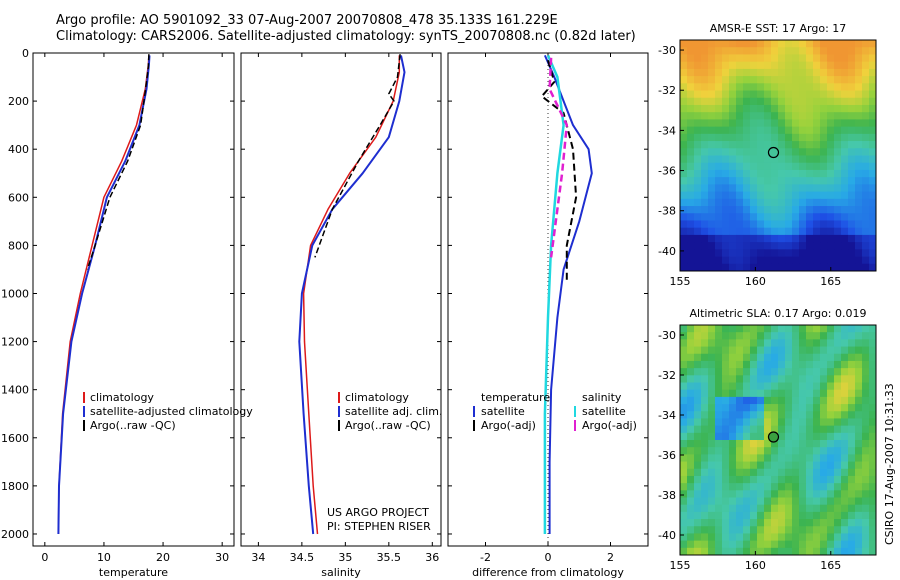 This screenshot has width=900, height=580. Describe the element at coordinates (379, 526) in the screenshot. I see `pi-label: PI: STEPHEN RISER` at that location.